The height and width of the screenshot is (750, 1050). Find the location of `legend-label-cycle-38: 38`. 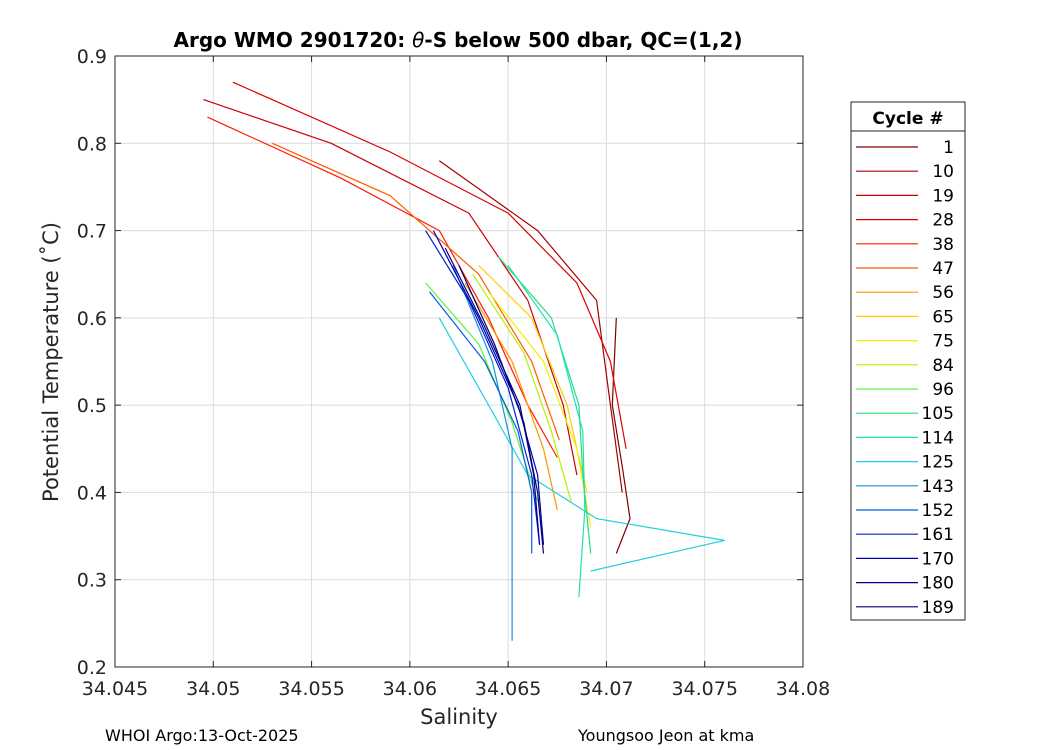

legend-label-cycle-38: 38 is located at coordinates (943, 245).